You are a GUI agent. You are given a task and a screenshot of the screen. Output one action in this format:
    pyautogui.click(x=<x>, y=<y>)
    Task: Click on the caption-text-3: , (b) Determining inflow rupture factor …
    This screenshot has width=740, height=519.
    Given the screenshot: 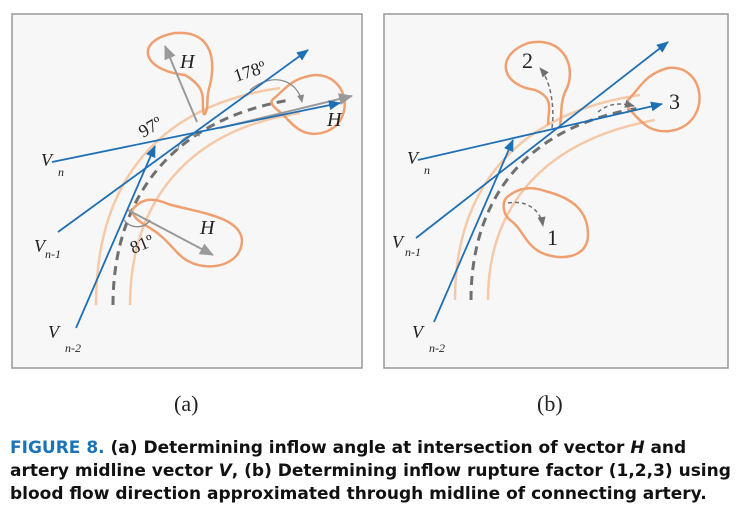 What is the action you would take?
    pyautogui.click(x=370, y=482)
    